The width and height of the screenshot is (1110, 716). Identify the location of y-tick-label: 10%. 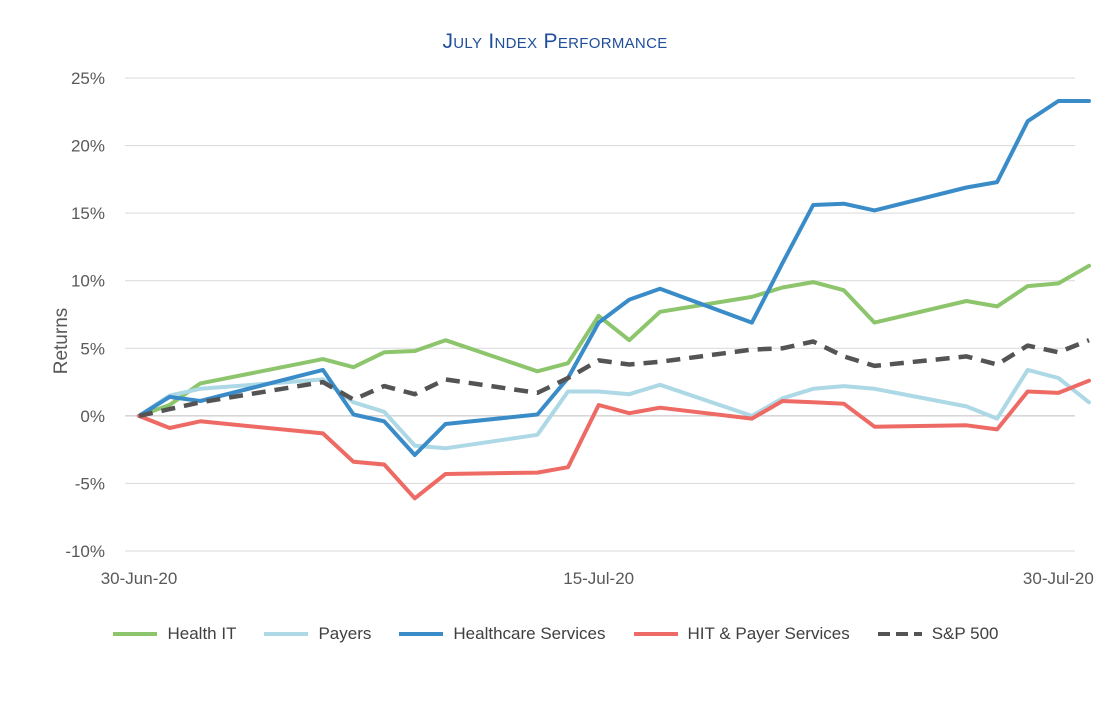
(88, 281).